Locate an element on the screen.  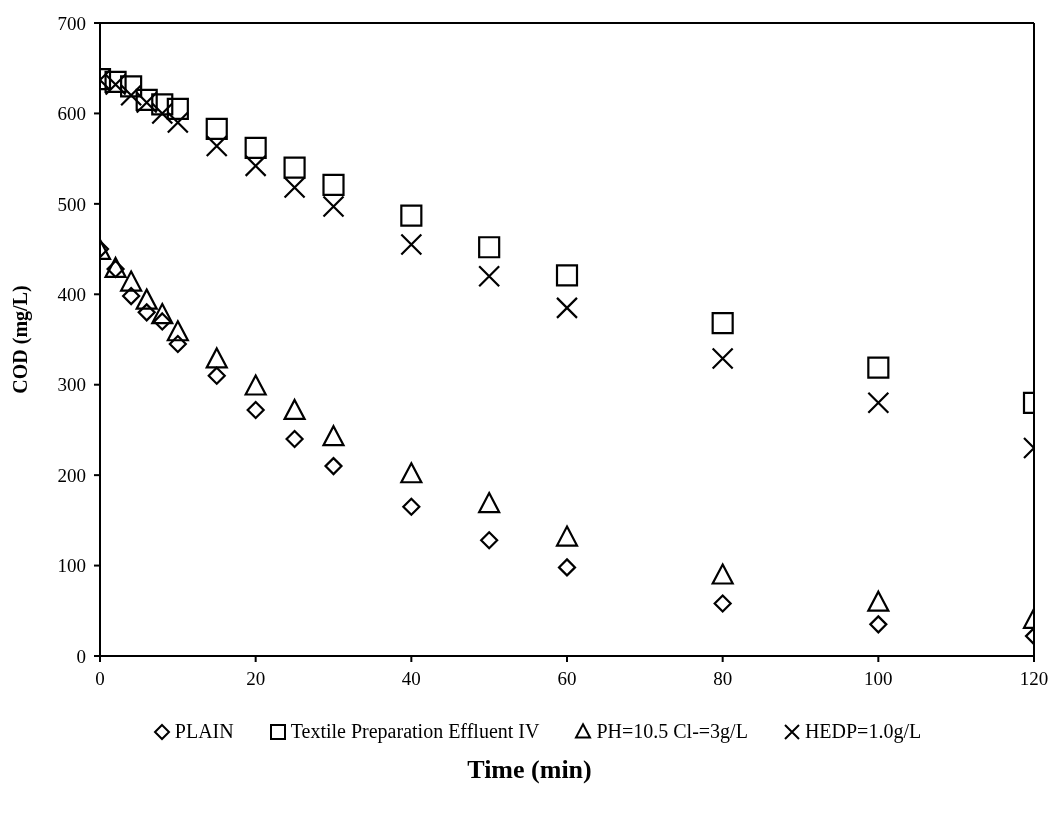
y-axis-title: COD (mg/L) is located at coordinates (21, 339).